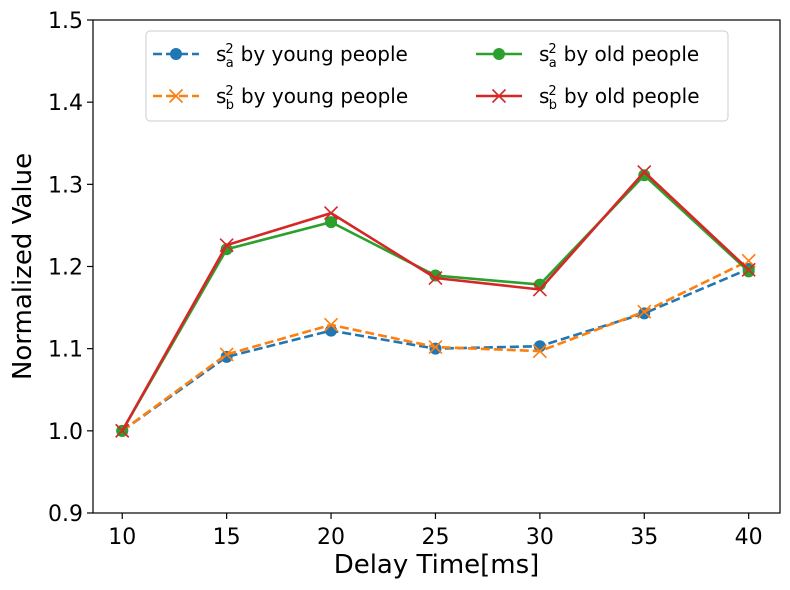 This screenshot has height=590, width=790. What do you see at coordinates (619, 56) in the screenshot?
I see `legend-label: s2 a by old people` at bounding box center [619, 56].